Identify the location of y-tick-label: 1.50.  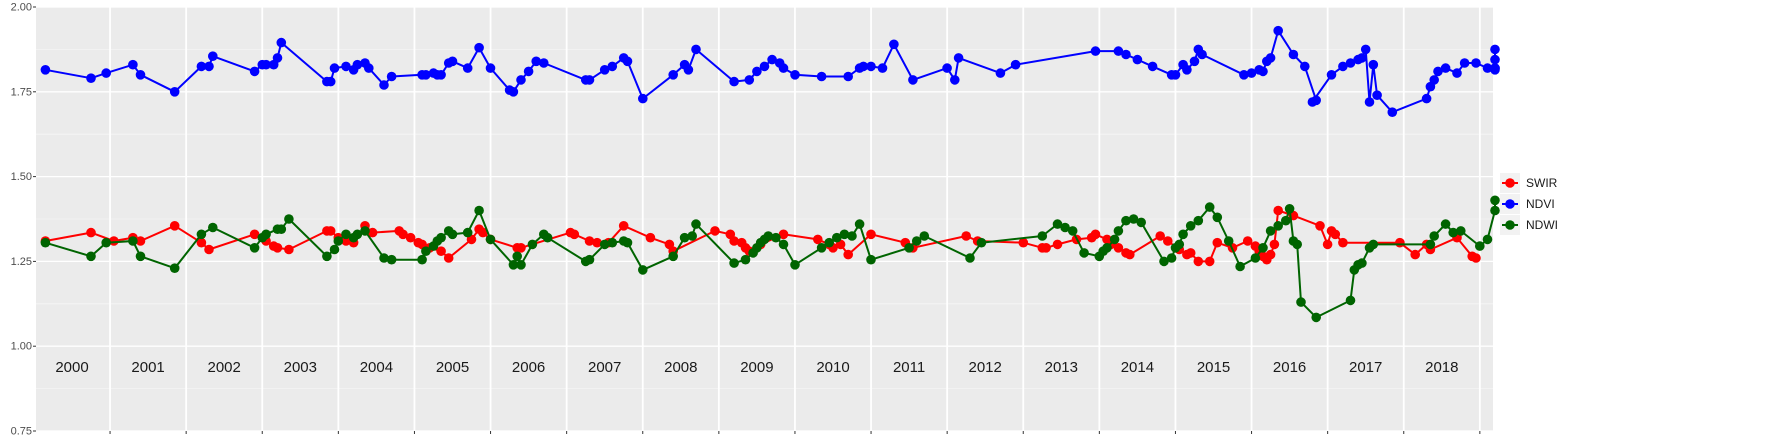
(21, 177).